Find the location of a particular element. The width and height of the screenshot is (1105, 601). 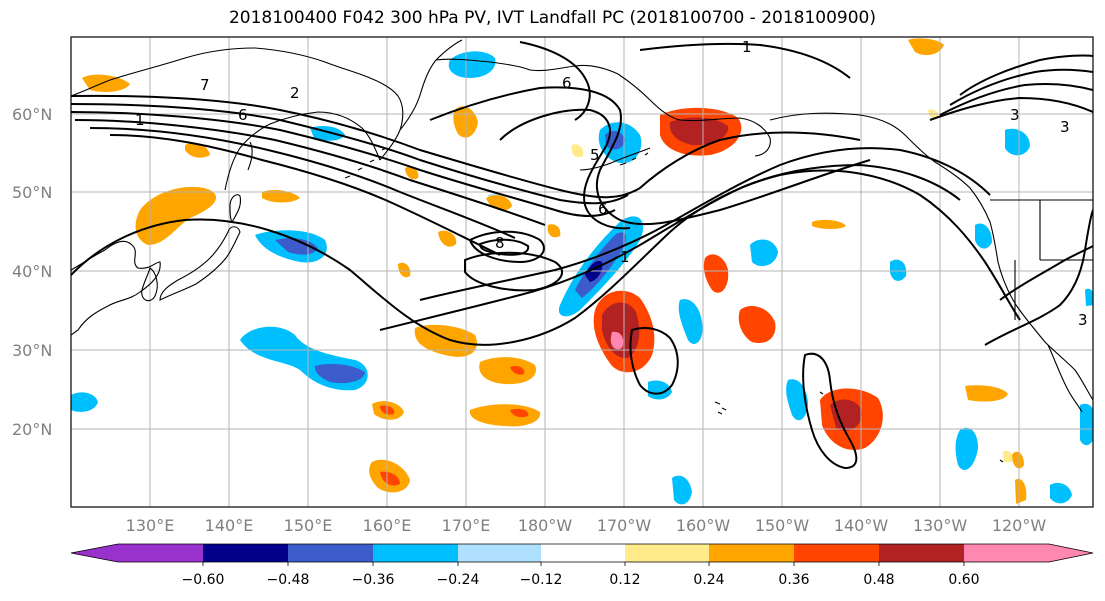

lat-label: 40°N is located at coordinates (32, 271).